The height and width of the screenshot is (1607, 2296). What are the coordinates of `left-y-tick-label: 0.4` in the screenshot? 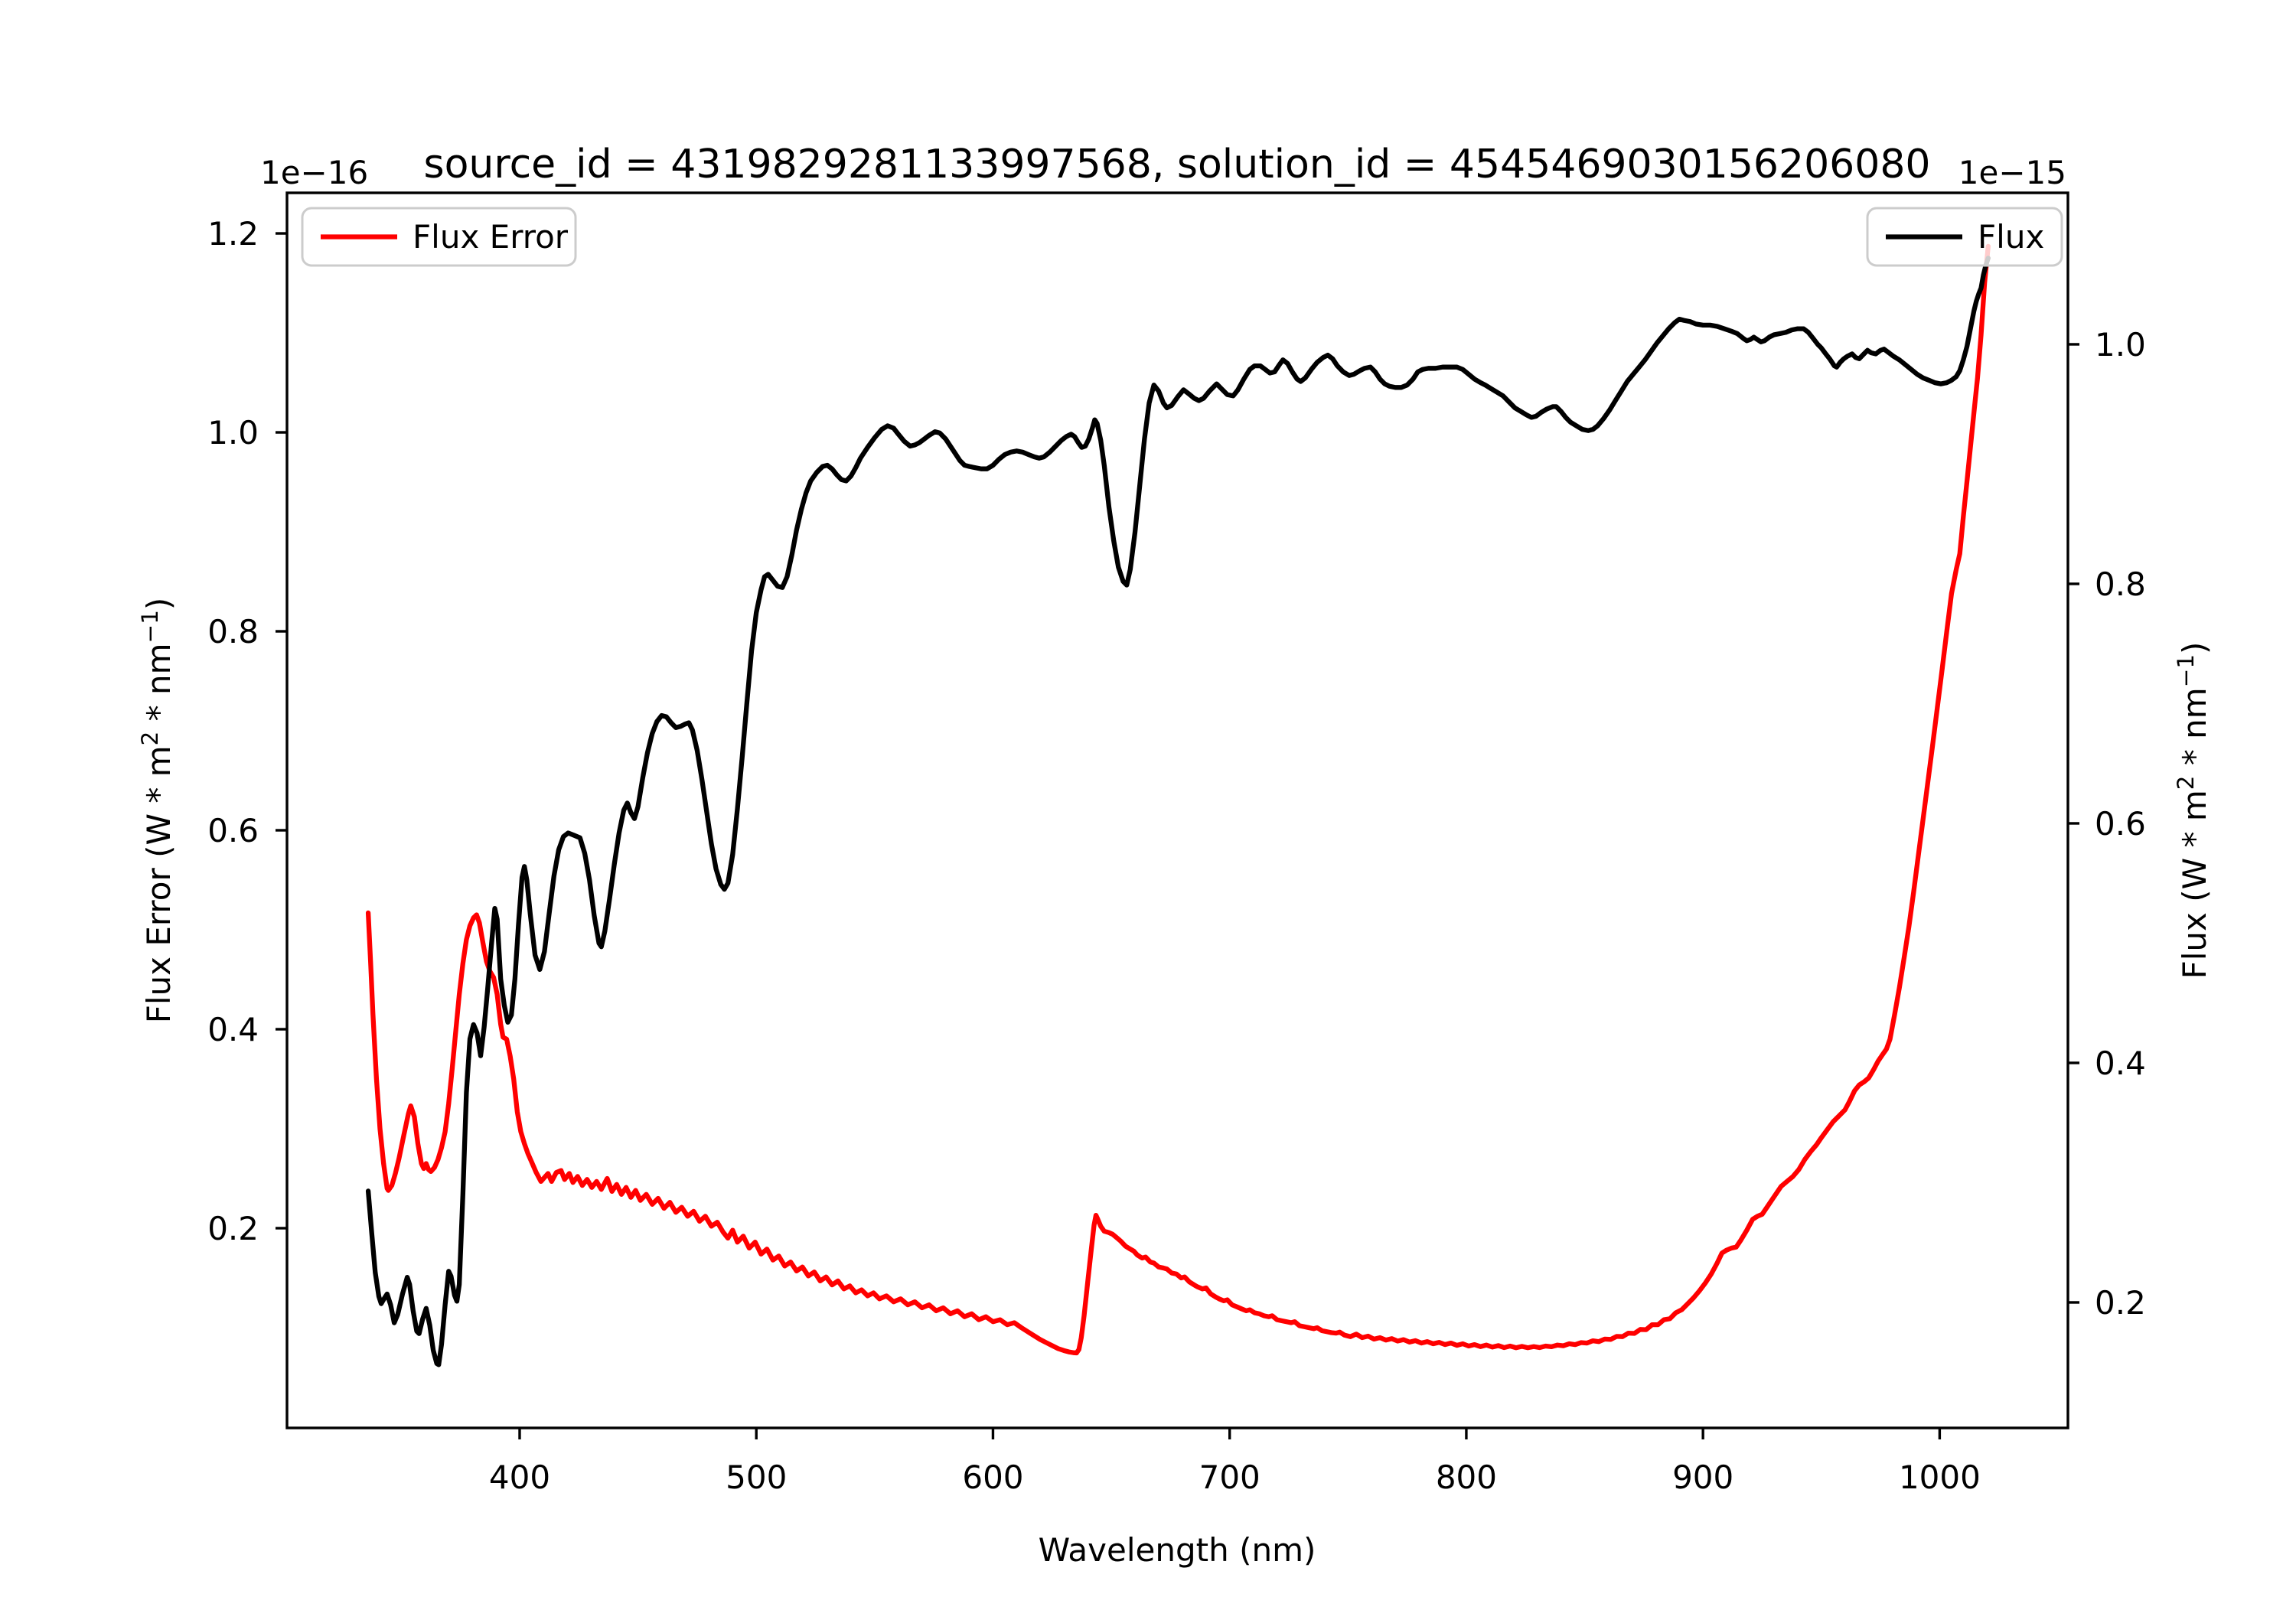 It's located at (233, 1029).